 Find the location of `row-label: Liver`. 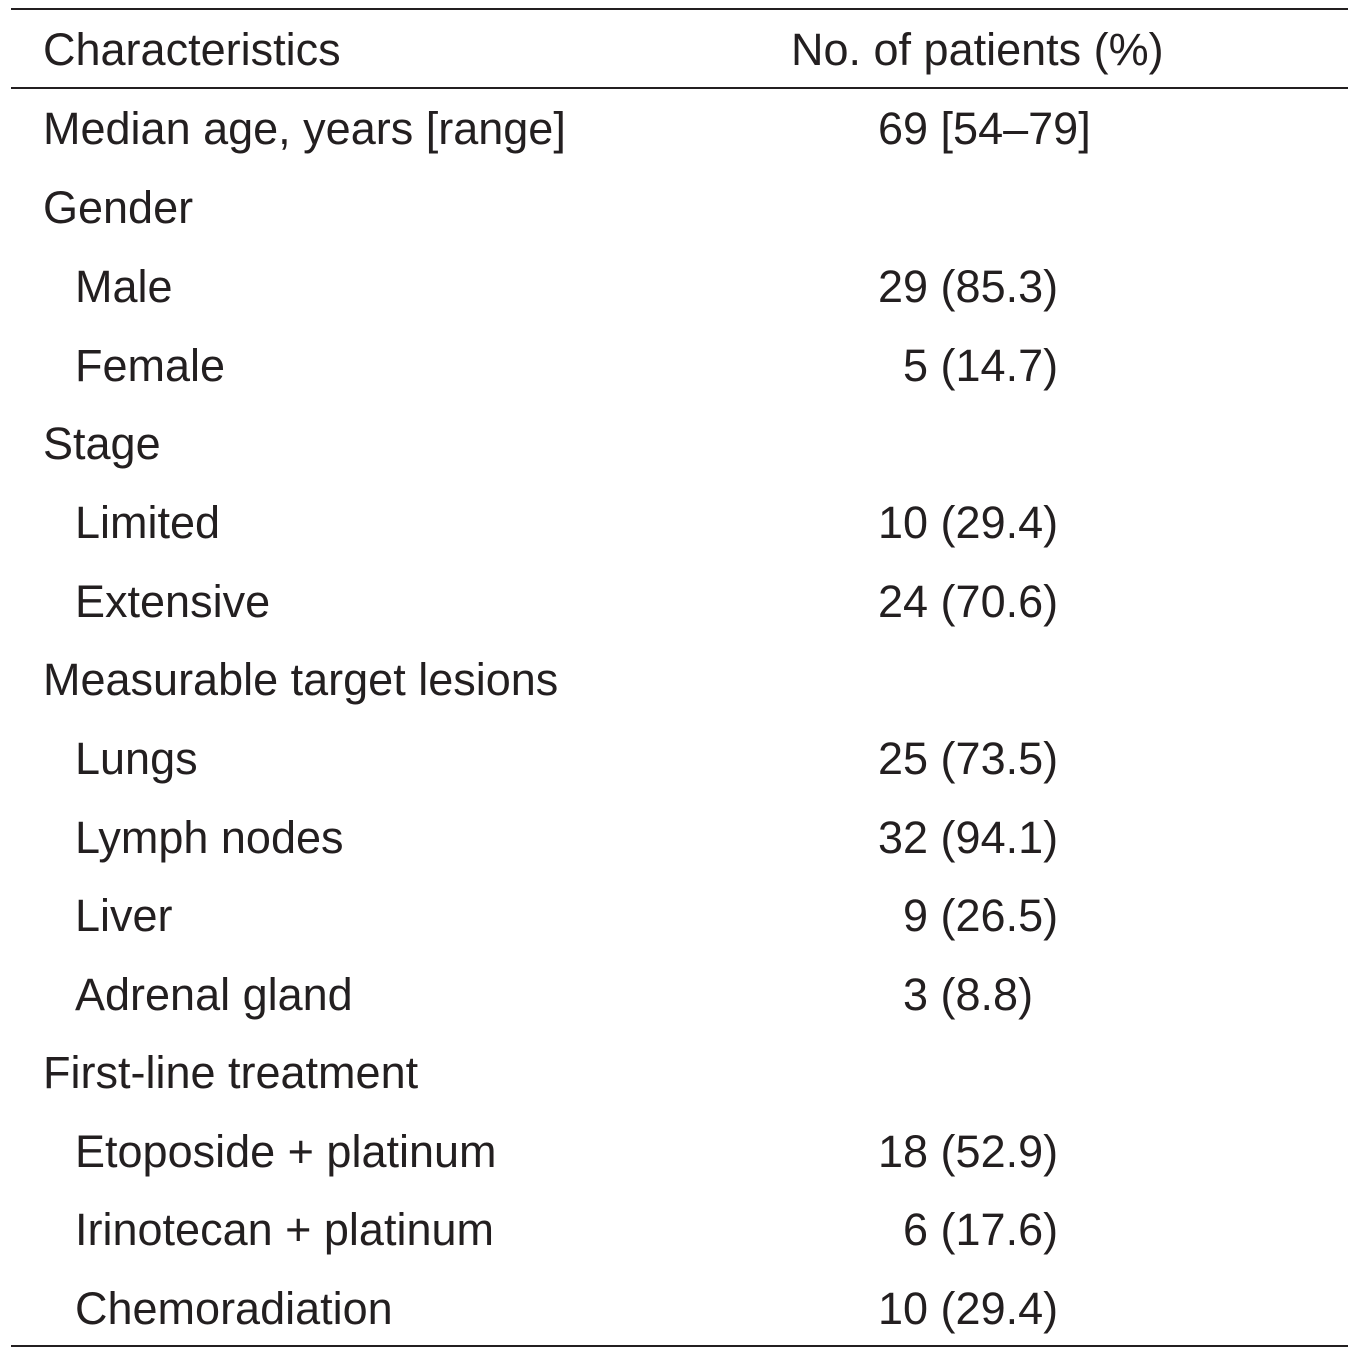

row-label: Liver is located at coordinates (124, 915).